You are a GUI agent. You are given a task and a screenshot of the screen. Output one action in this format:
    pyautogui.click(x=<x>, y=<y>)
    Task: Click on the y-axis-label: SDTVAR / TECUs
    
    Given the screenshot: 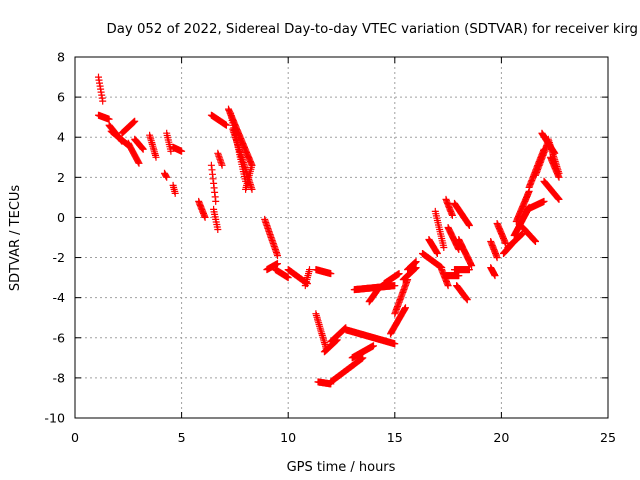 What is the action you would take?
    pyautogui.click(x=15, y=238)
    